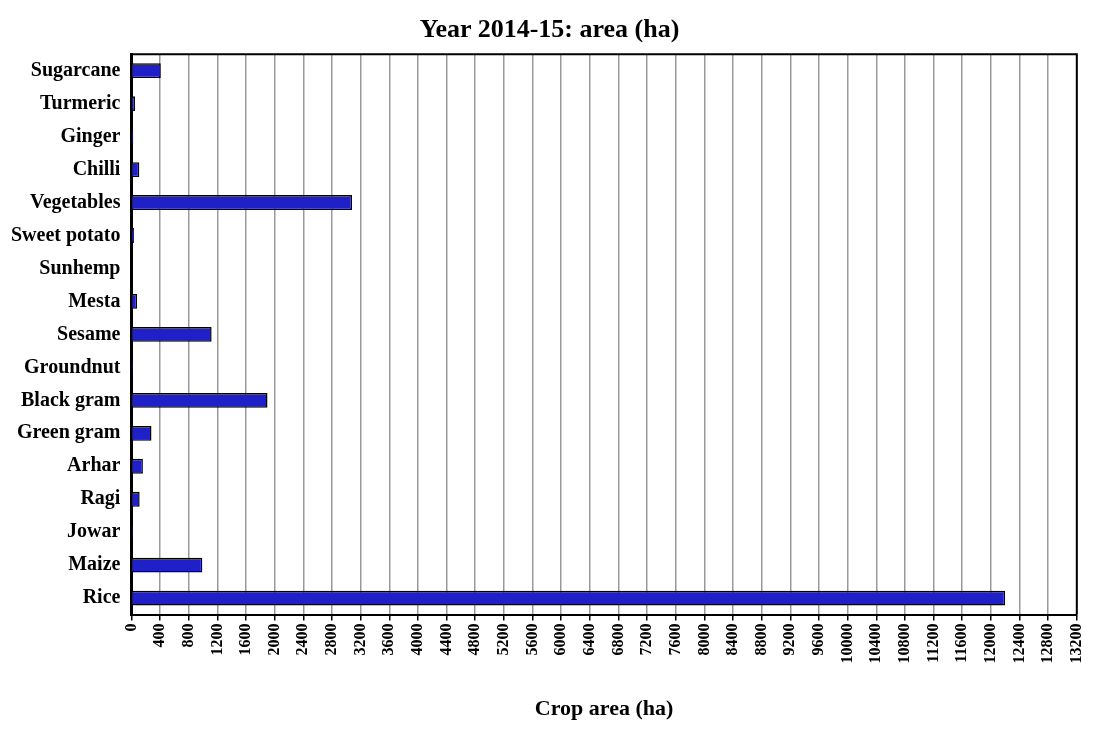  What do you see at coordinates (732, 639) in the screenshot?
I see `x-tick-label: 8400` at bounding box center [732, 639].